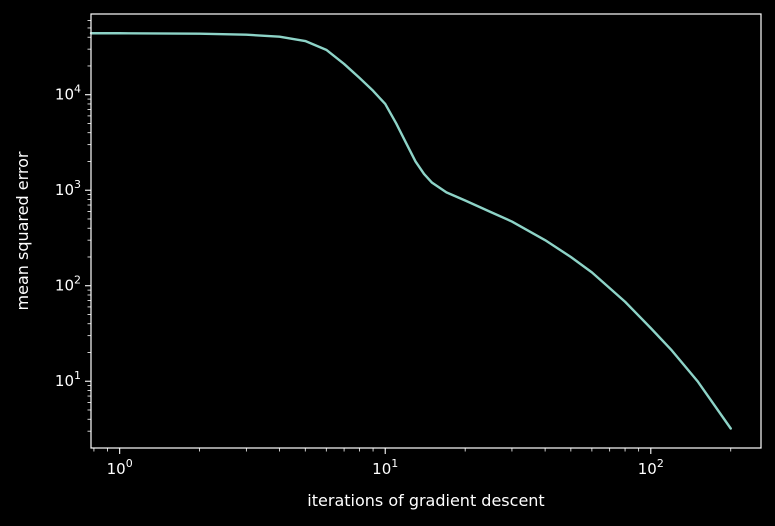 The image size is (775, 526). I want to click on x-tick-label: 10¹, so click(385, 467).